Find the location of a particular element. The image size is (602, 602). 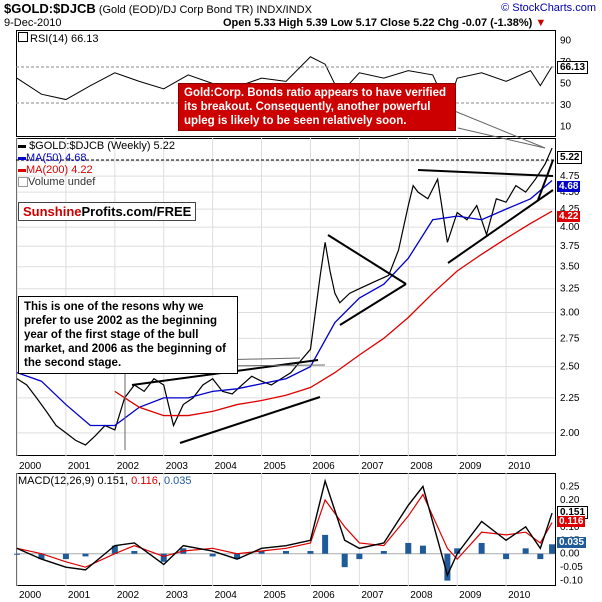

price-tick-label: 2.50 is located at coordinates (570, 367).